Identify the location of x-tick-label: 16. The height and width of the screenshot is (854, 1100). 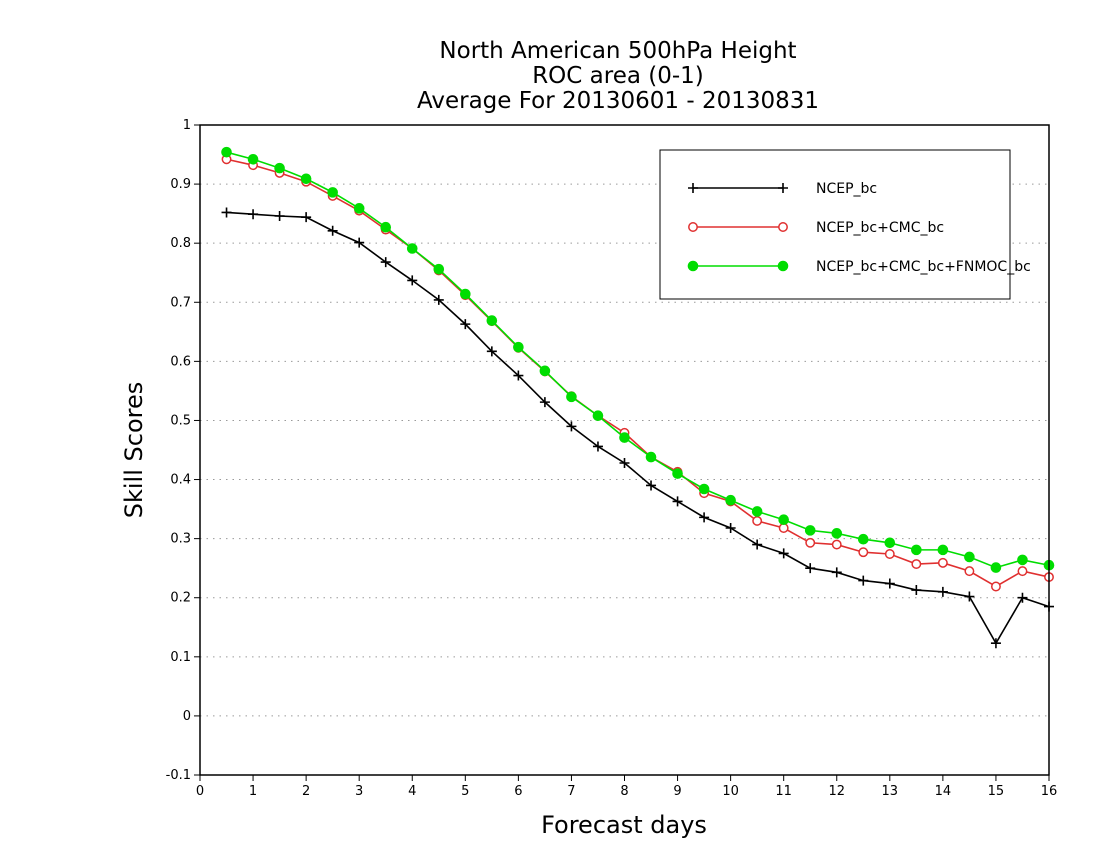
(1049, 791).